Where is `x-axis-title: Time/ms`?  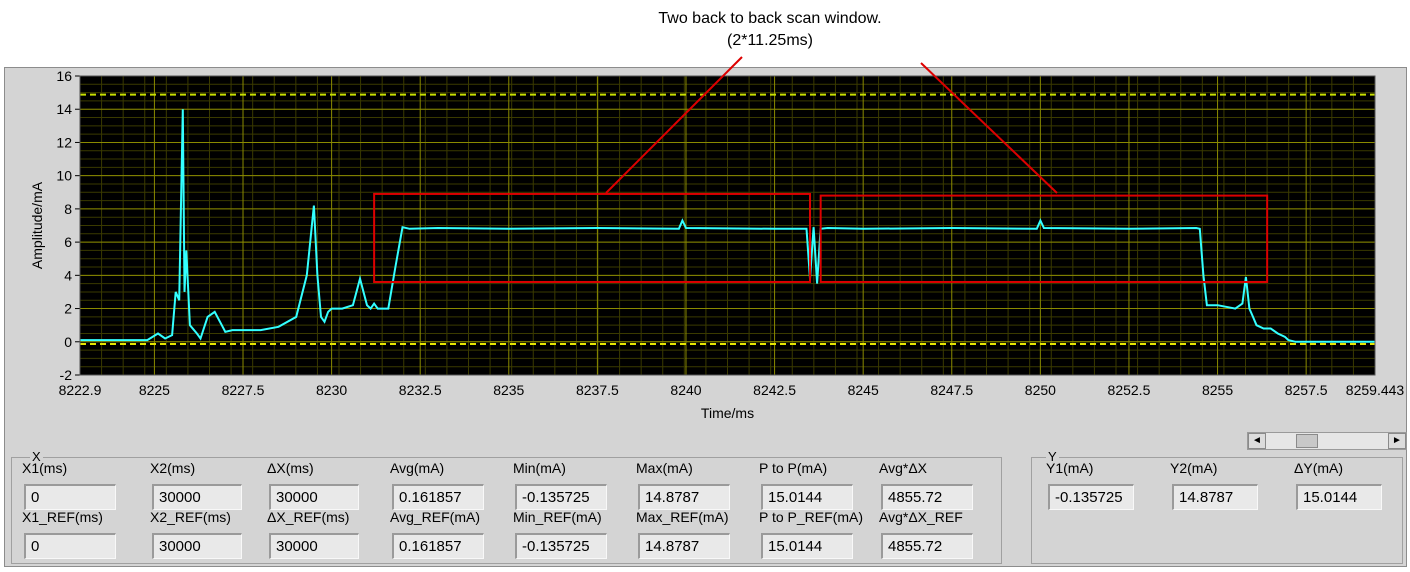
x-axis-title: Time/ms is located at coordinates (727, 413).